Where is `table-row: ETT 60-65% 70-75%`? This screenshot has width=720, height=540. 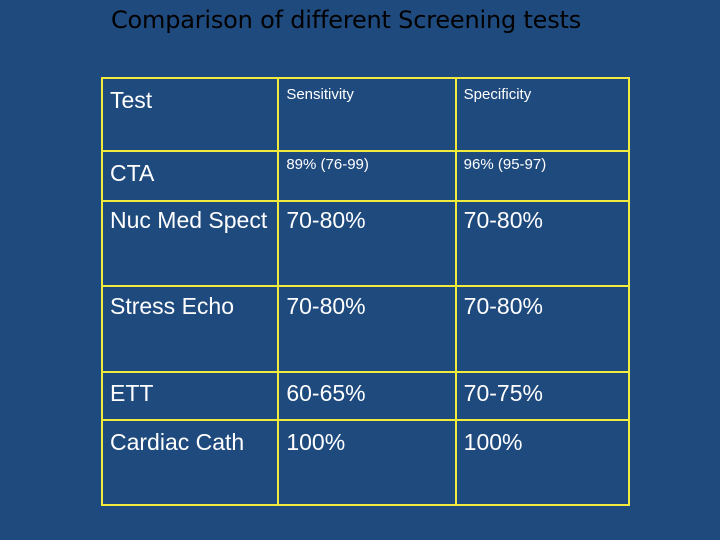
table-row: ETT 60-65% 70-75% is located at coordinates (365, 396).